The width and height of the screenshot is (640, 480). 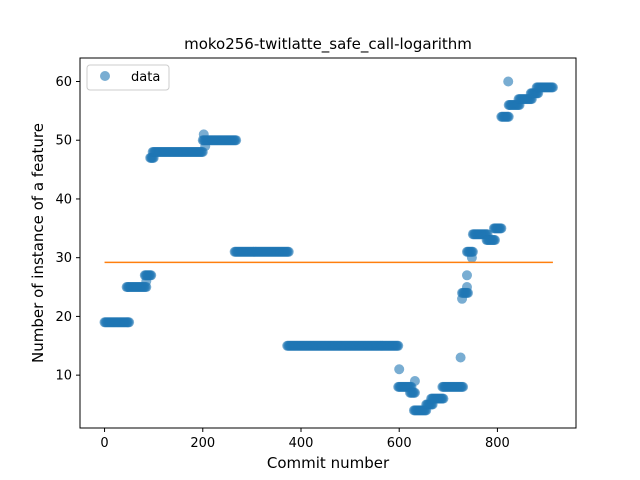 I want to click on y-tick-label: 20, so click(x=63, y=317).